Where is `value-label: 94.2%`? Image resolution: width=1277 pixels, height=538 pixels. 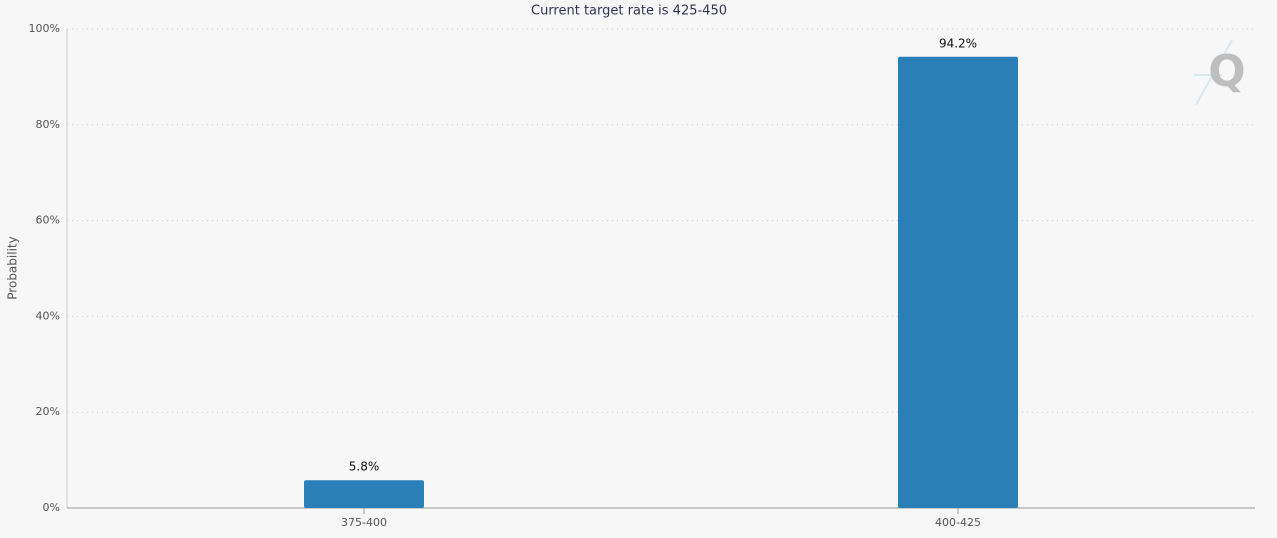 value-label: 94.2% is located at coordinates (958, 43).